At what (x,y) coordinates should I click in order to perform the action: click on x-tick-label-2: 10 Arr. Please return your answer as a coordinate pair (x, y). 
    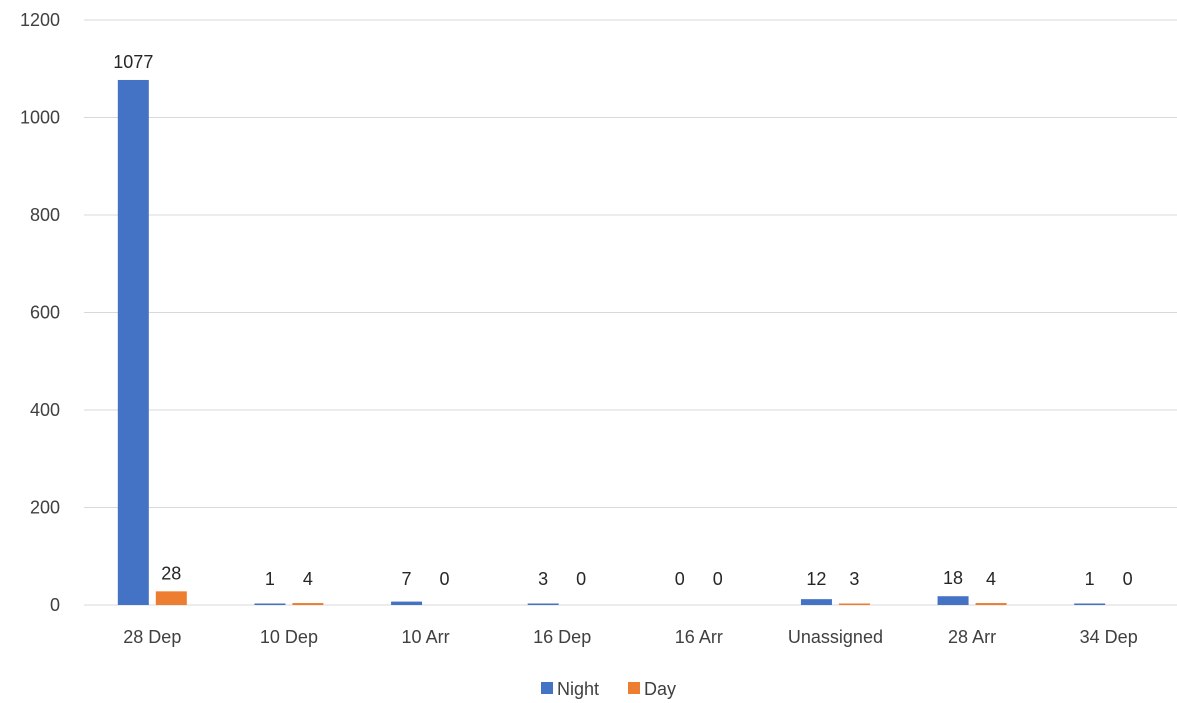
    Looking at the image, I should click on (426, 637).